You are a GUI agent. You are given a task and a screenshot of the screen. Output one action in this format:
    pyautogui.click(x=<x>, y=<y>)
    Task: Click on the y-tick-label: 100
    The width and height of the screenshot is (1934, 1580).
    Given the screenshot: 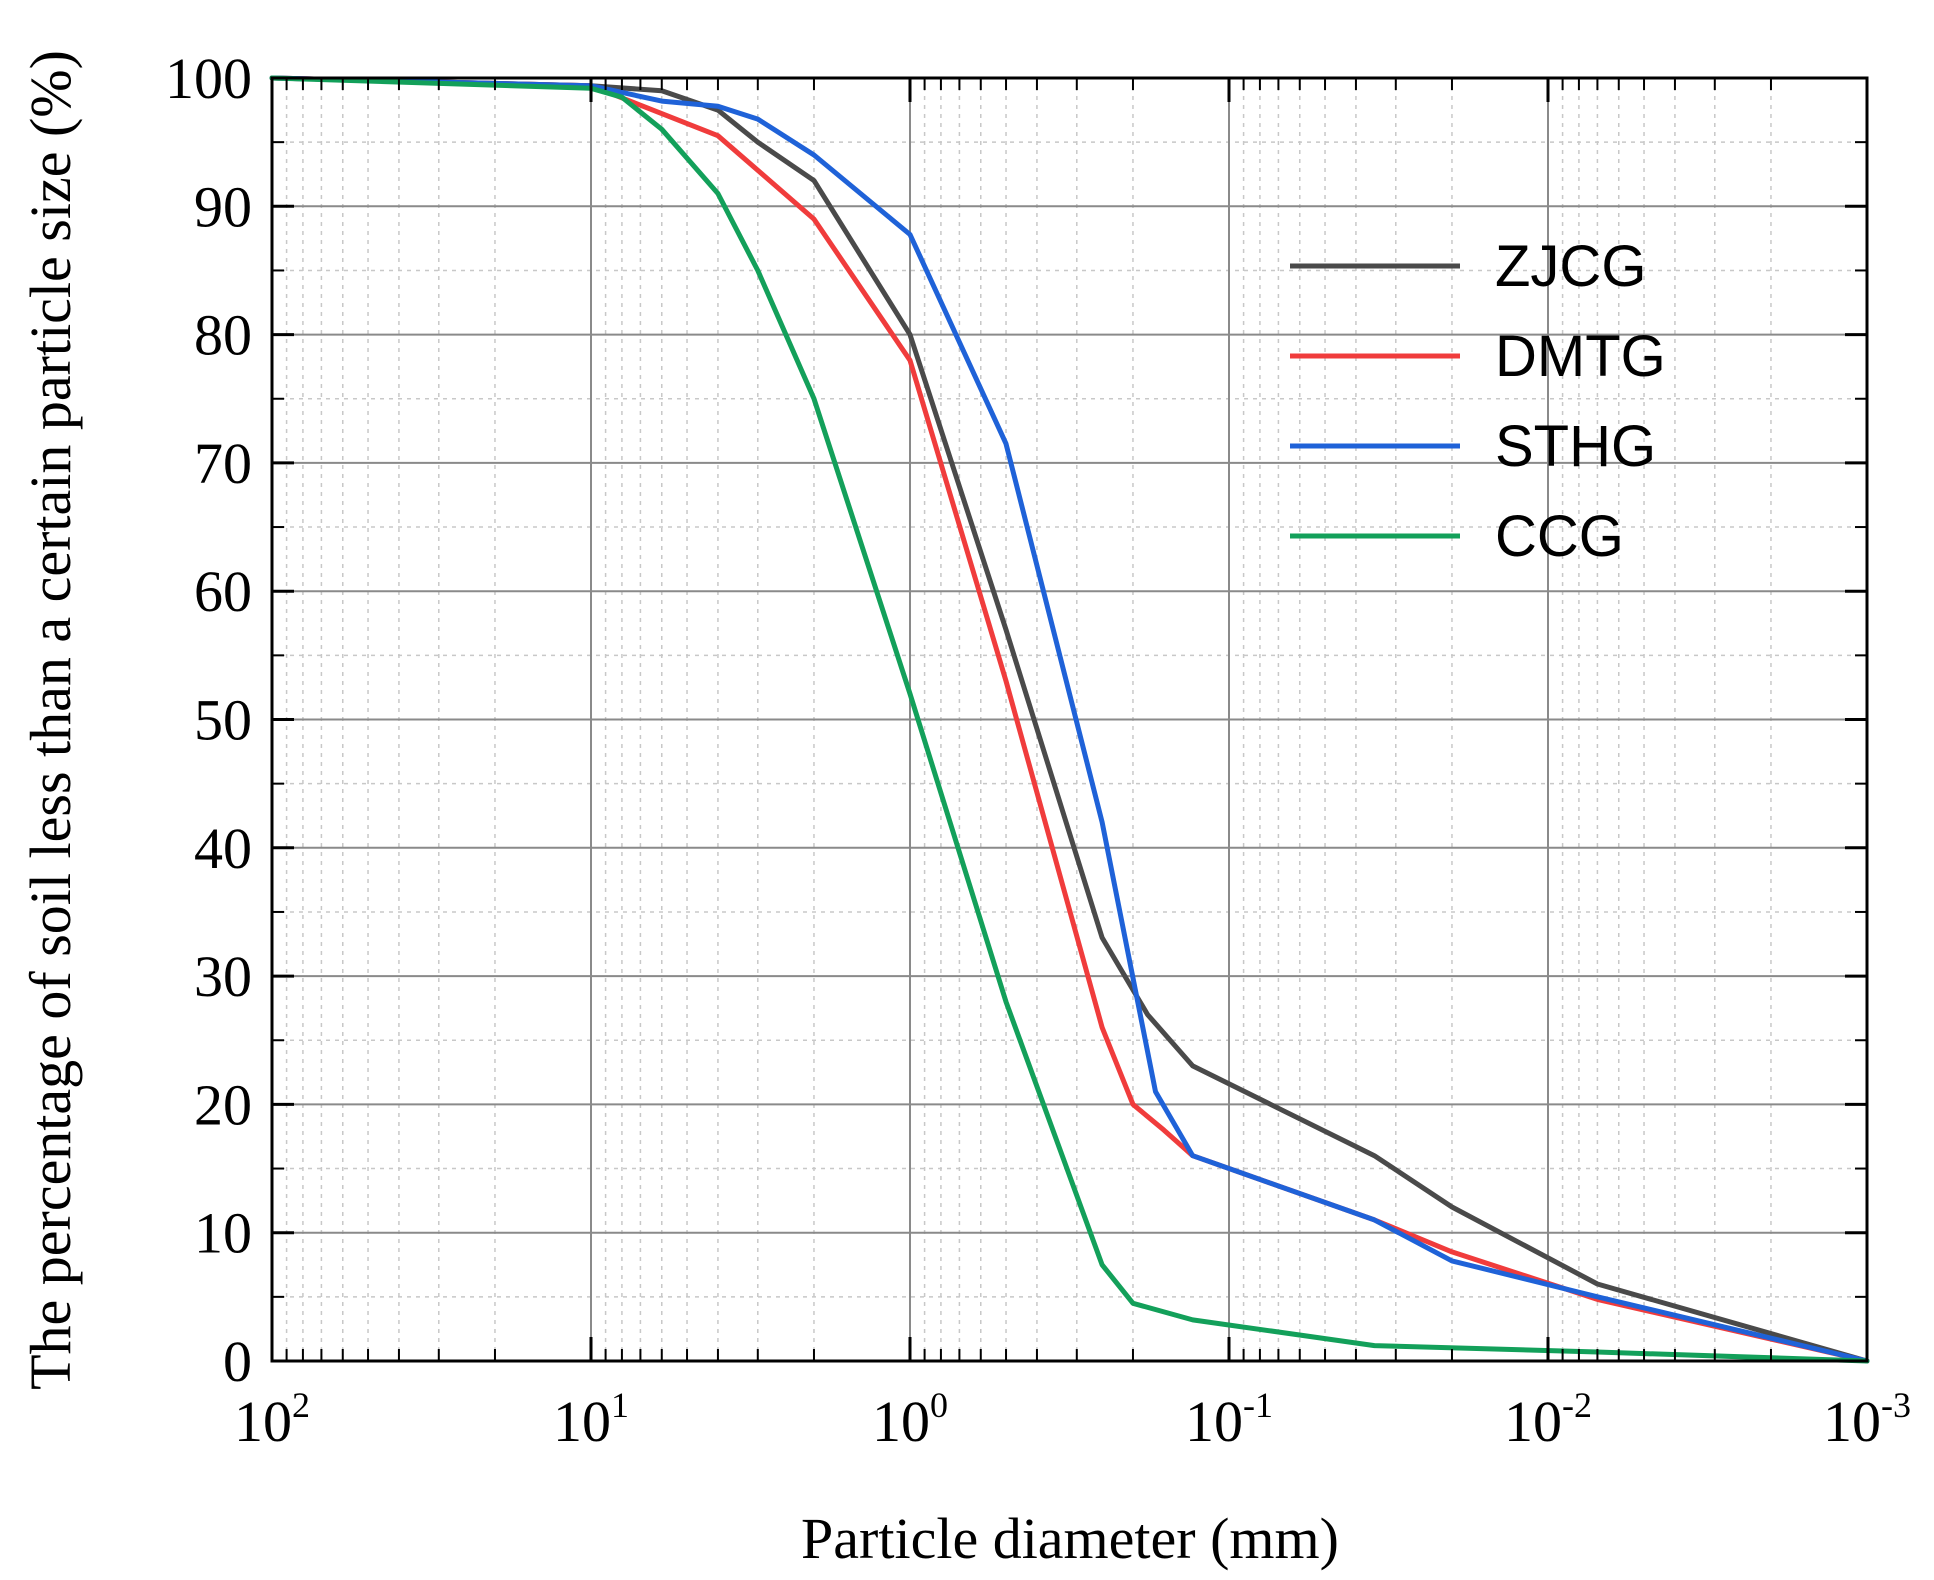 What is the action you would take?
    pyautogui.click(x=208, y=78)
    